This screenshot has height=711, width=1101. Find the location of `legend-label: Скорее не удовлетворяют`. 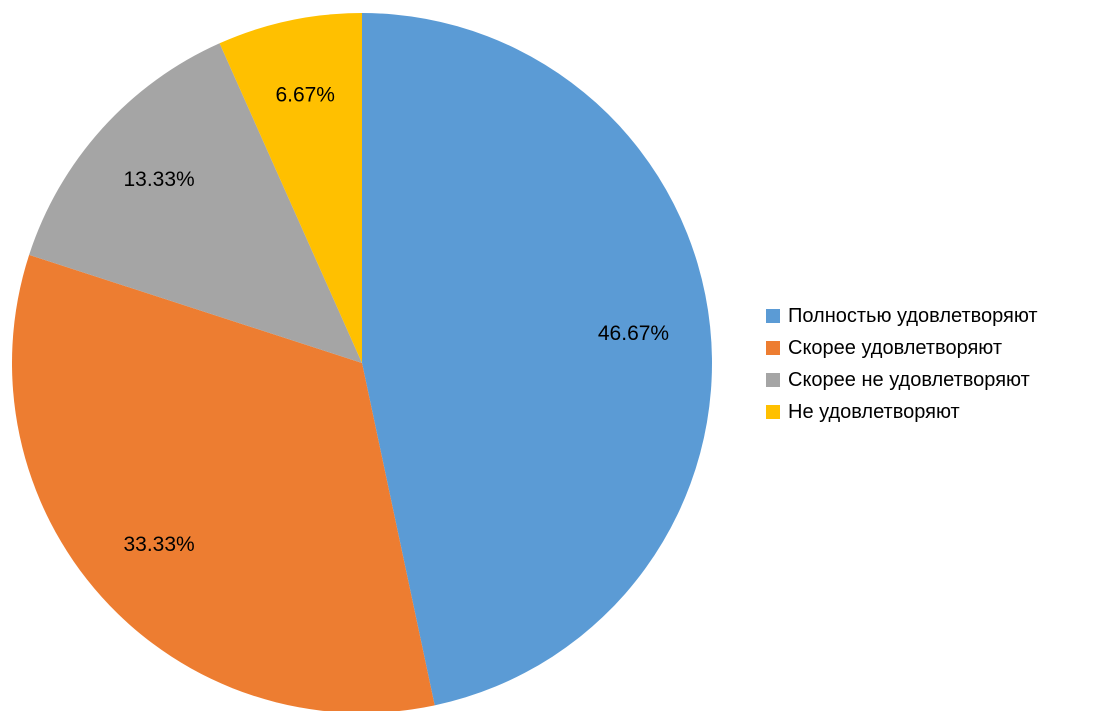

legend-label: Скорее не удовлетворяют is located at coordinates (909, 379).